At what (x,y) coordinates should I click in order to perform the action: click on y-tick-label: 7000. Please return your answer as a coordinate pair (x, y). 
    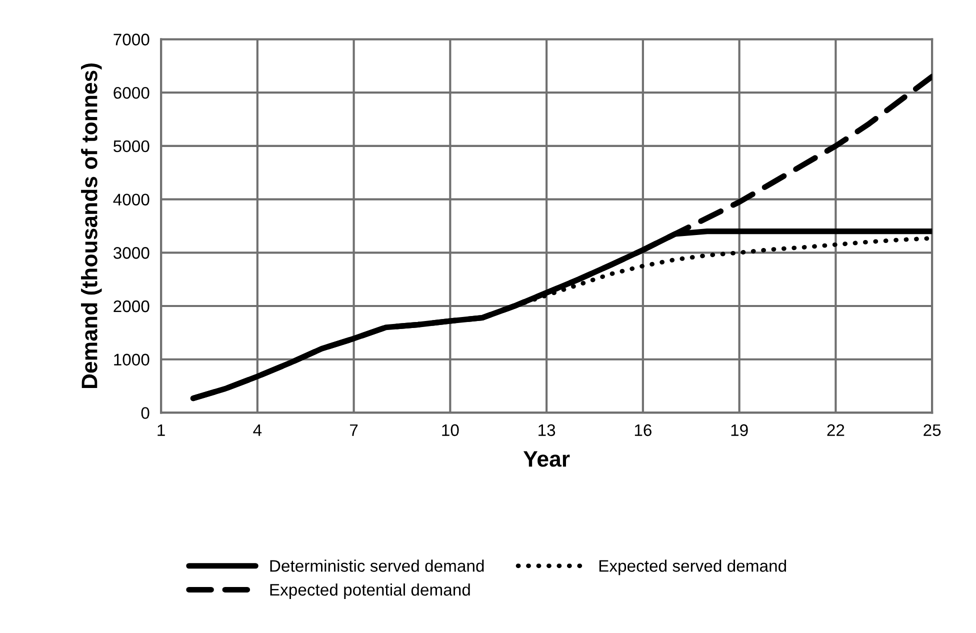
    Looking at the image, I should click on (132, 40).